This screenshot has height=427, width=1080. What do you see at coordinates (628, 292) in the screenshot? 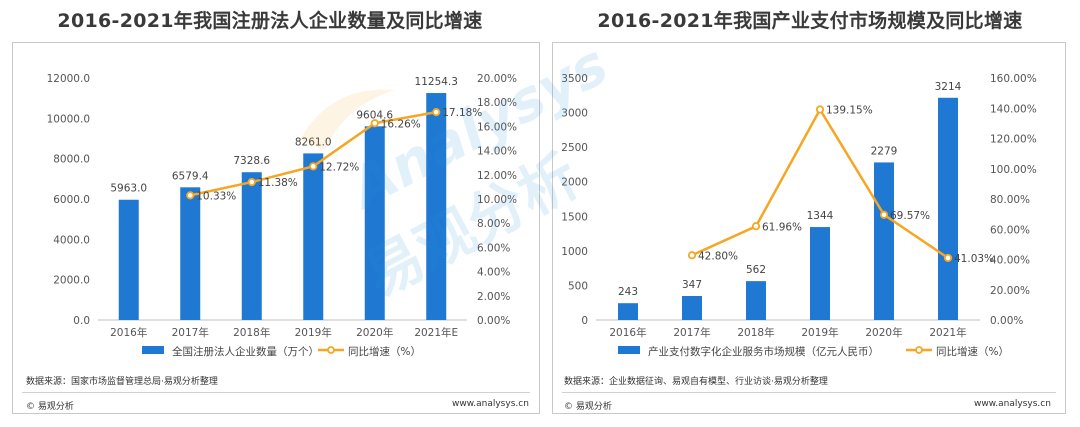
I see `bar-value-label: 243` at bounding box center [628, 292].